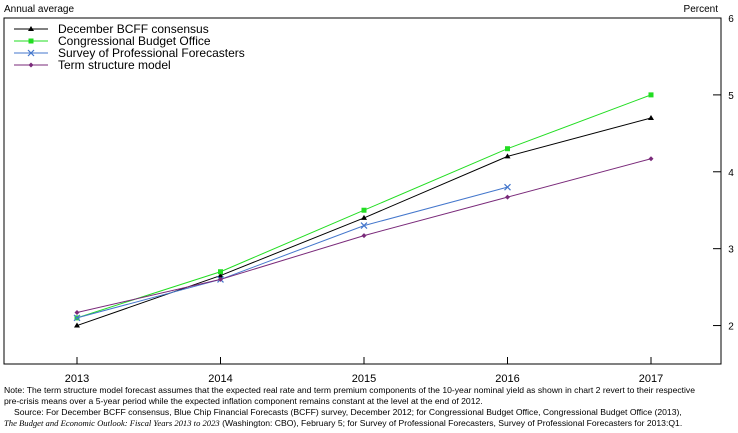 The image size is (738, 433). Describe the element at coordinates (731, 19) in the screenshot. I see `y-tick-label: 6` at that location.